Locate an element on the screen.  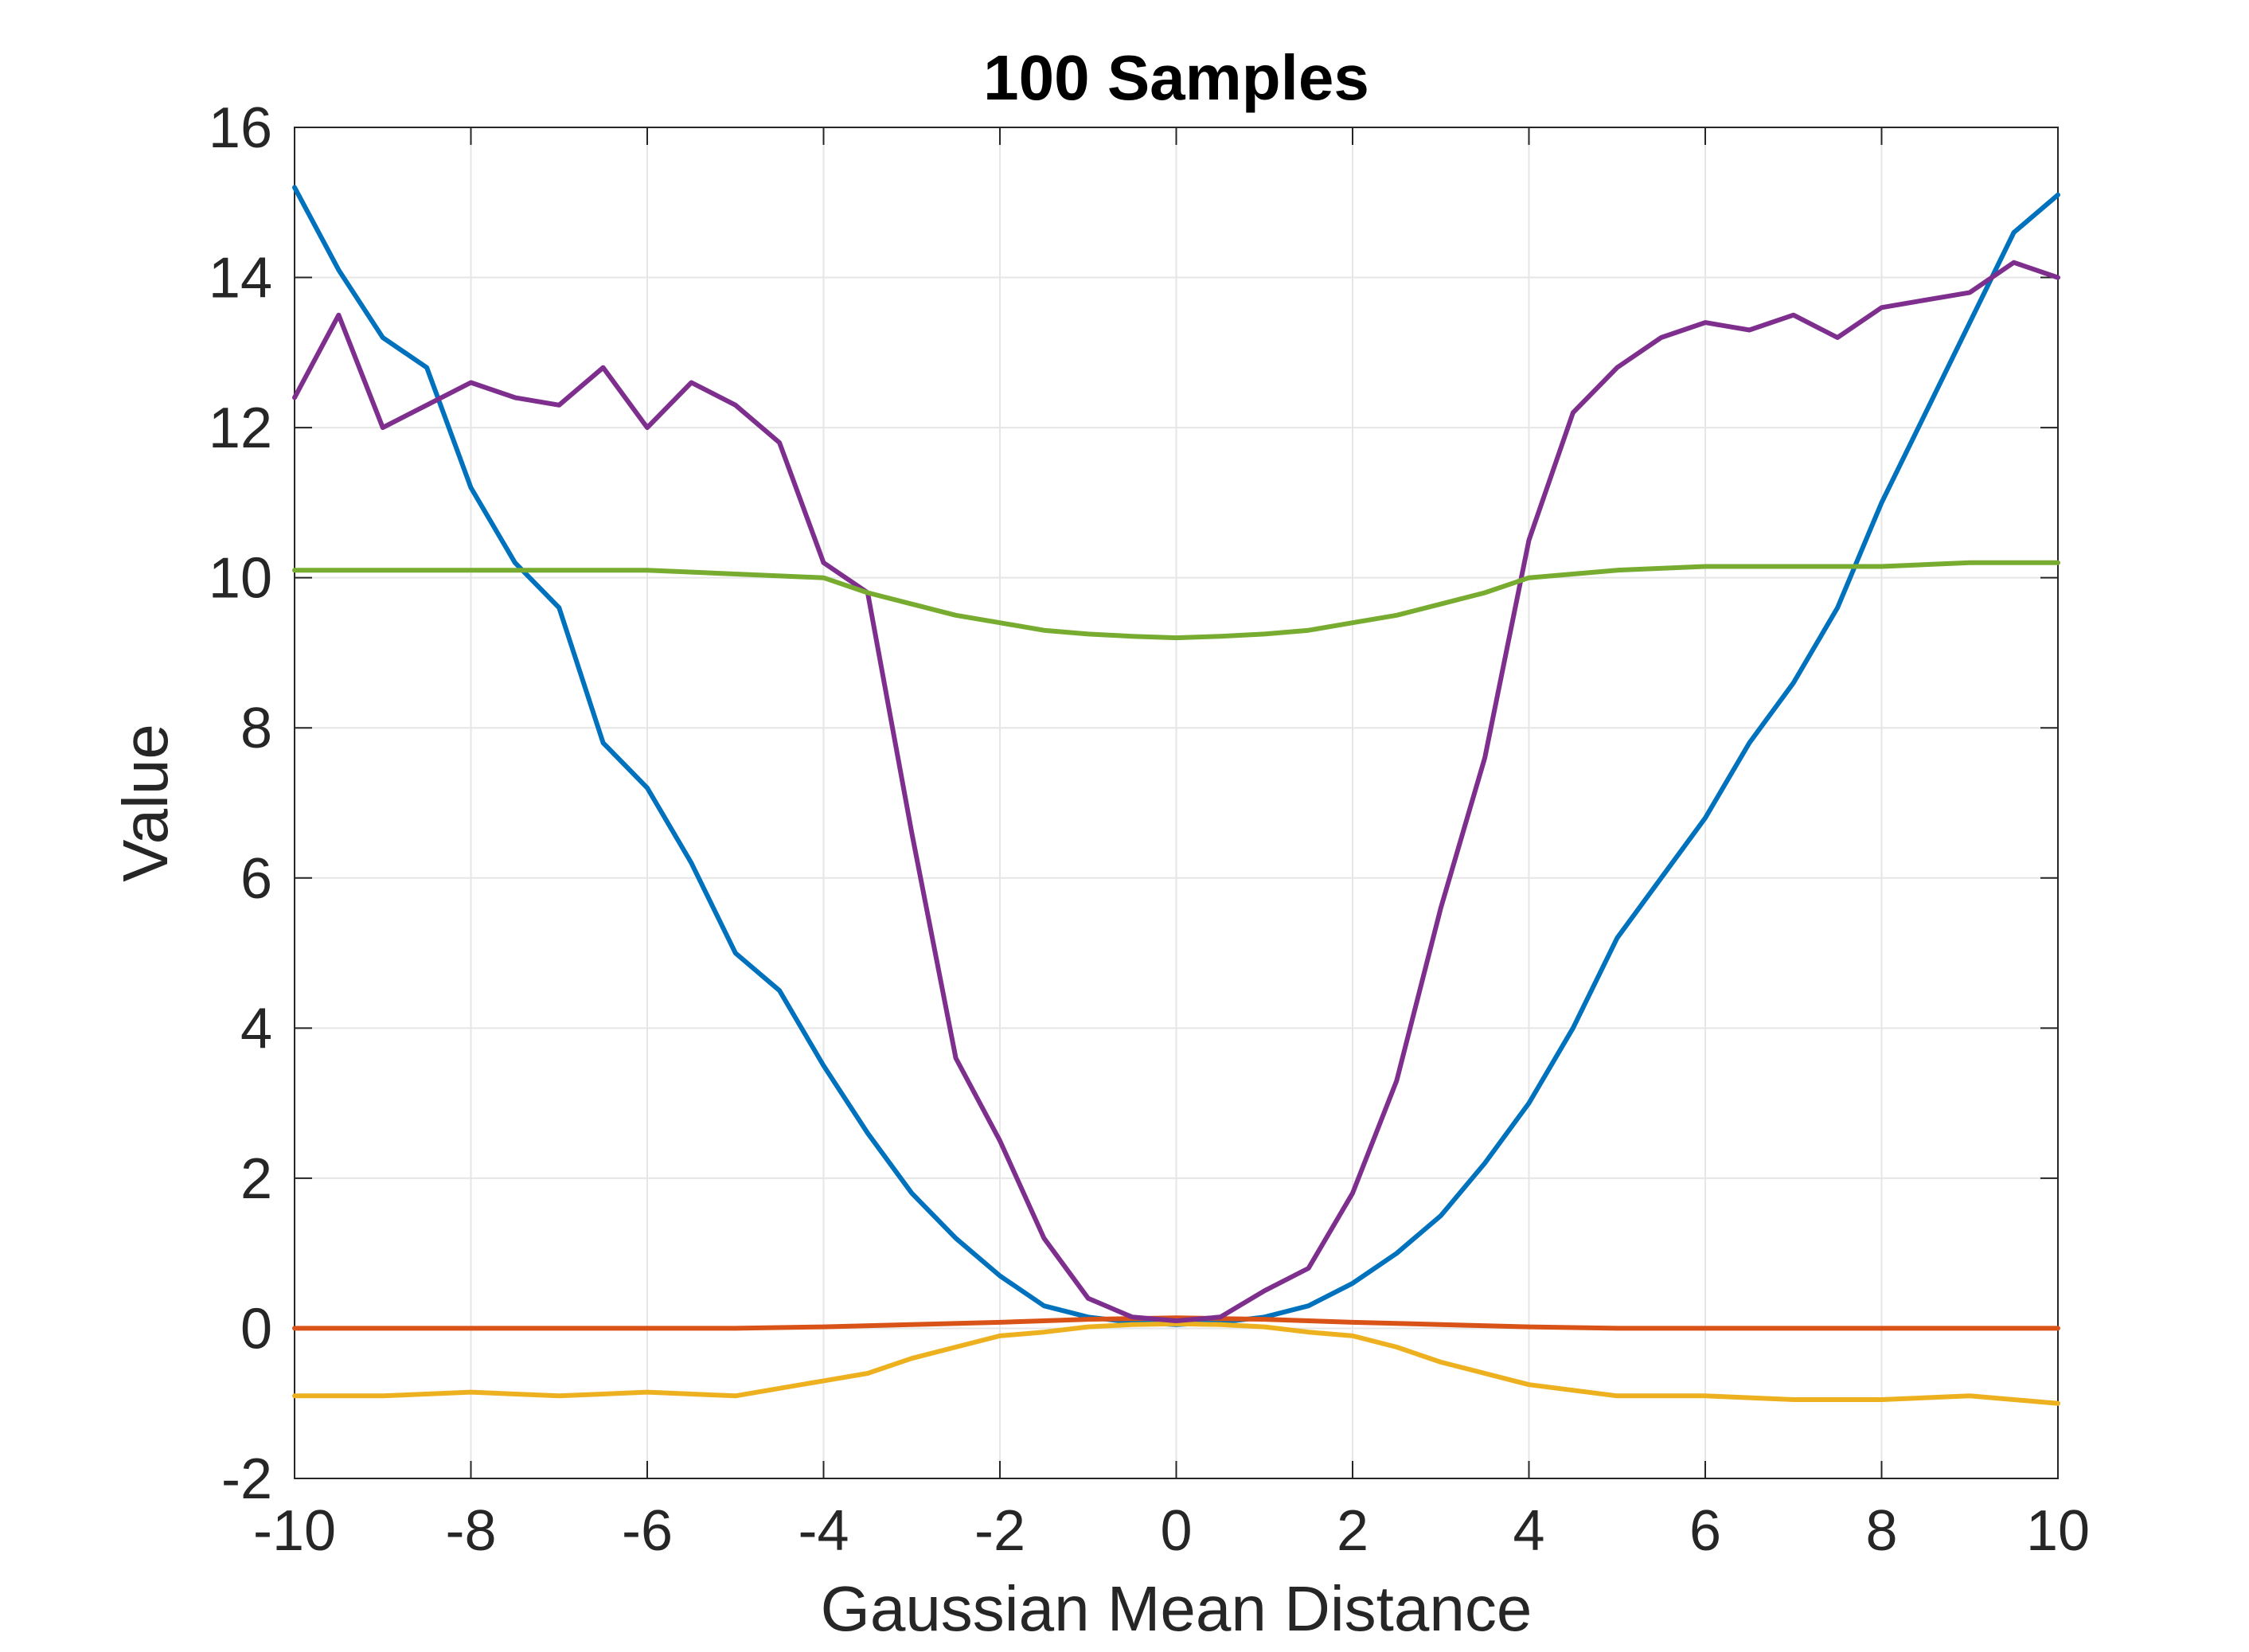
y-axis-label: Value is located at coordinates (145, 803).